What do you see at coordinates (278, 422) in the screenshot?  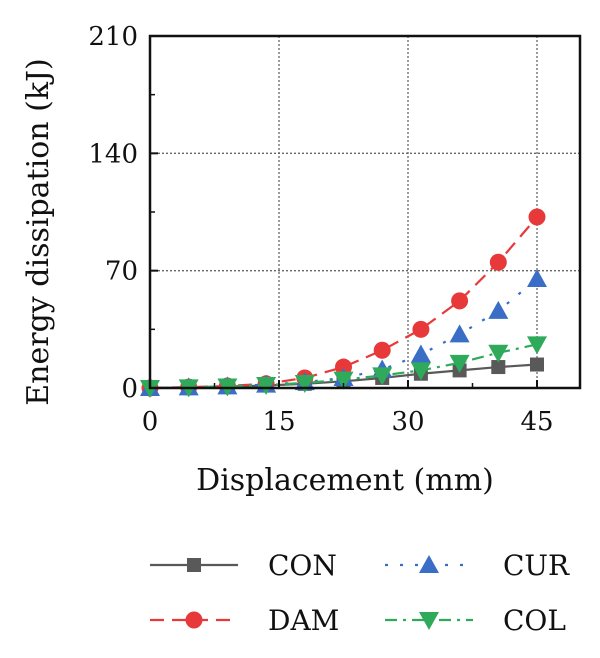 I see `x-tick-label: 15` at bounding box center [278, 422].